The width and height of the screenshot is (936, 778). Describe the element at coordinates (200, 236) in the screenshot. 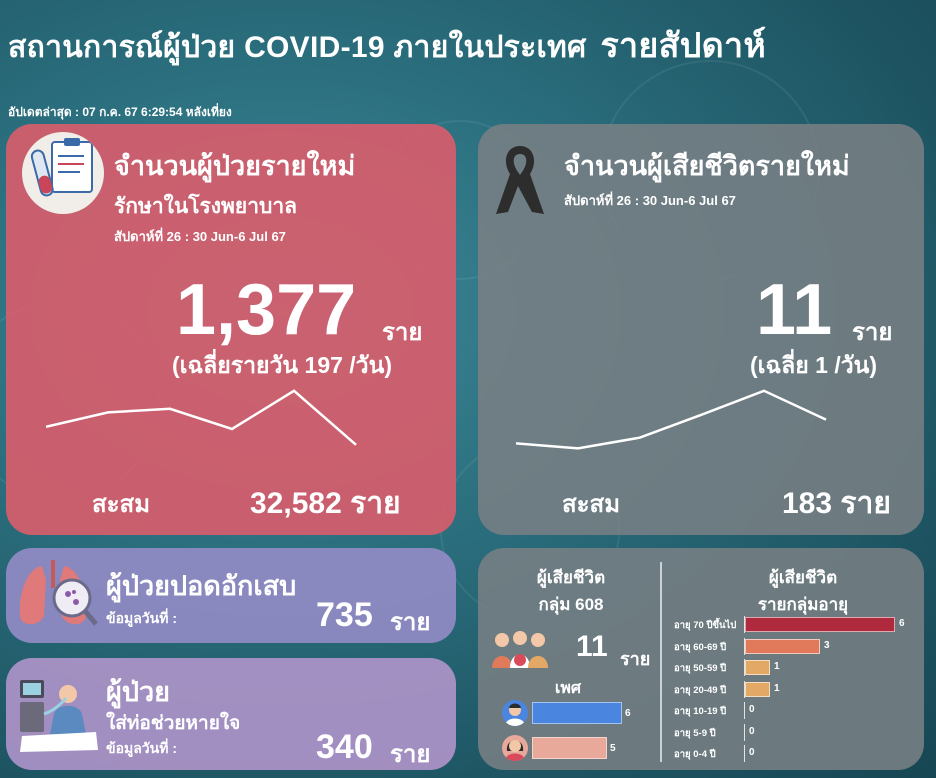

I see `new-cases-week: สัปดาห์ที่ 26 : 30 Jun-6 Jul 67` at that location.